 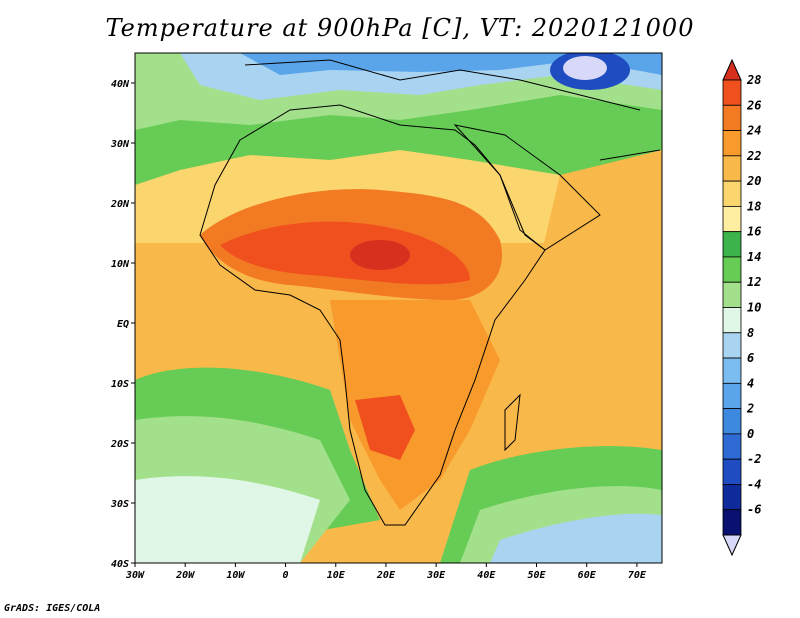 What do you see at coordinates (120, 264) in the screenshot?
I see `lat-tick-label: 10N` at bounding box center [120, 264].